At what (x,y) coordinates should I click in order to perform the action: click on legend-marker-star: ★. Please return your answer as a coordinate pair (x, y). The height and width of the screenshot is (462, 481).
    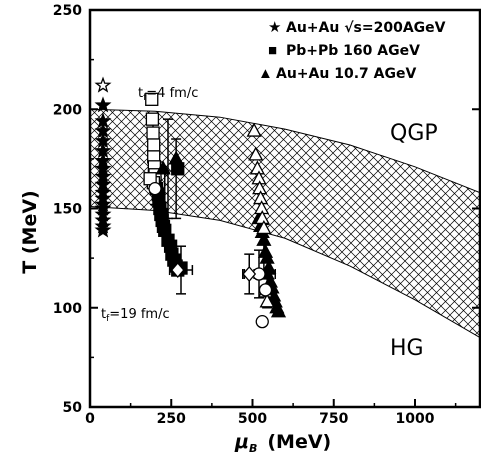
    Looking at the image, I should click on (274, 28).